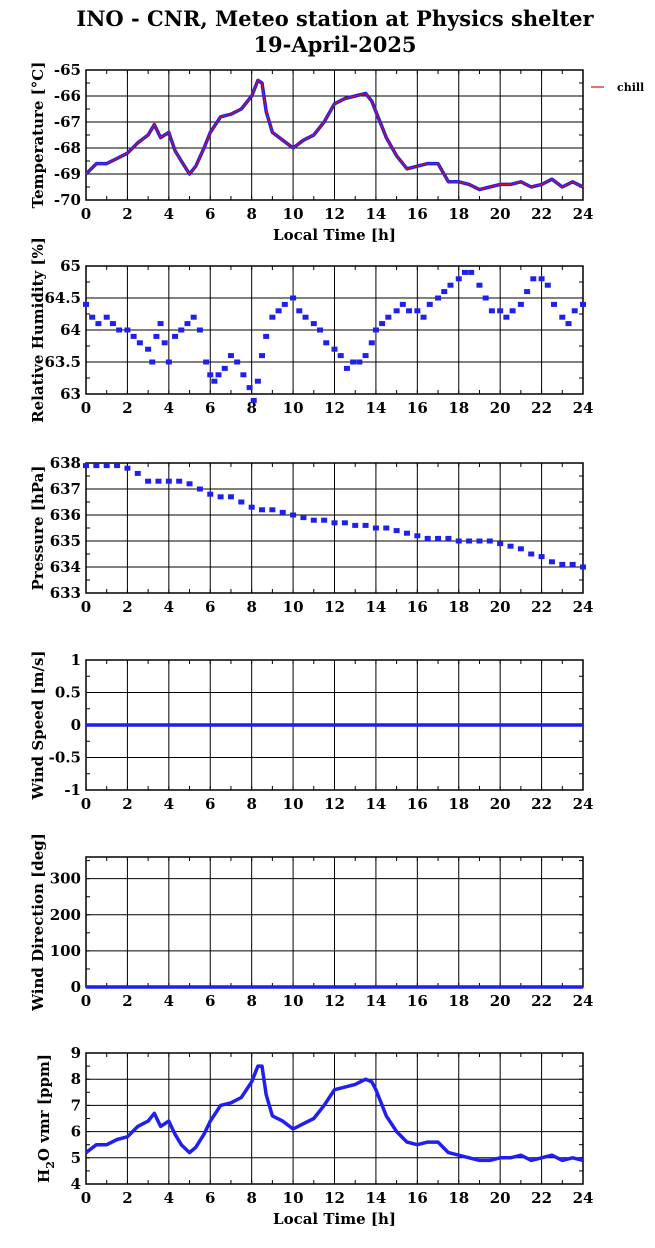  I want to click on y-tick-label: 200, so click(65, 915).